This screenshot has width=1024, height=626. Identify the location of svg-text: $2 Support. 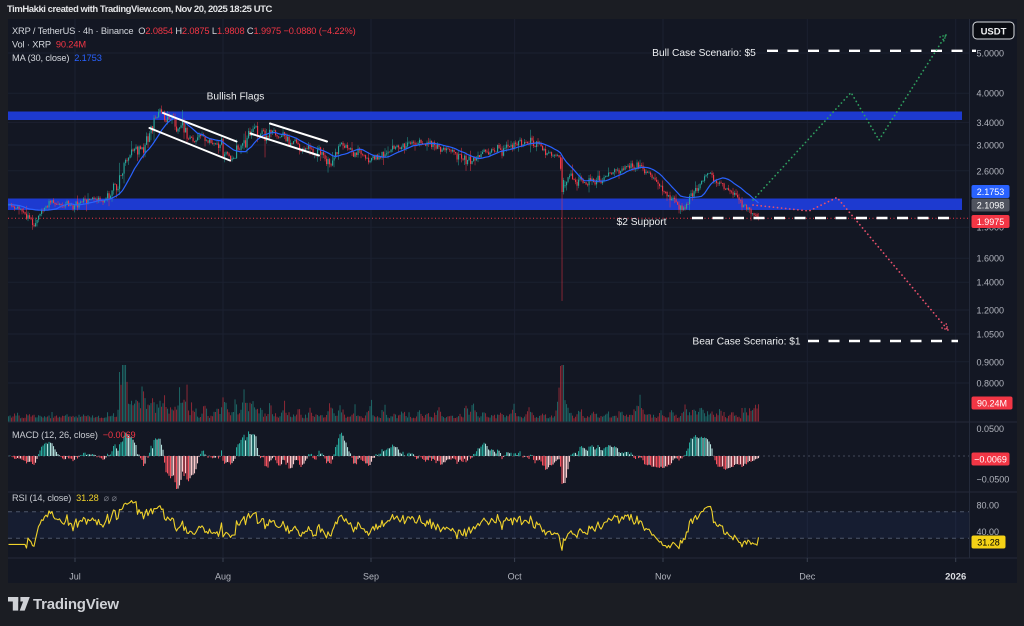
(642, 222).